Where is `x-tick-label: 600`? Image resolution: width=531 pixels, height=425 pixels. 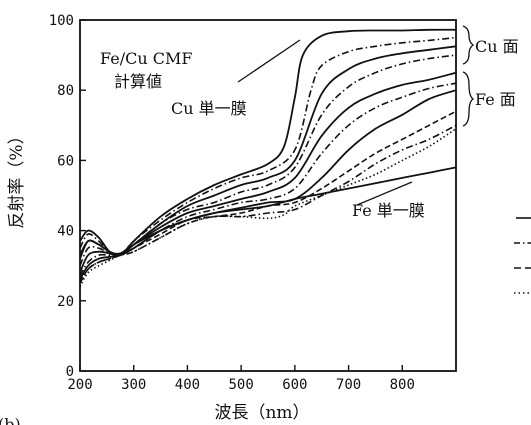 x-tick-label: 600 is located at coordinates (294, 385).